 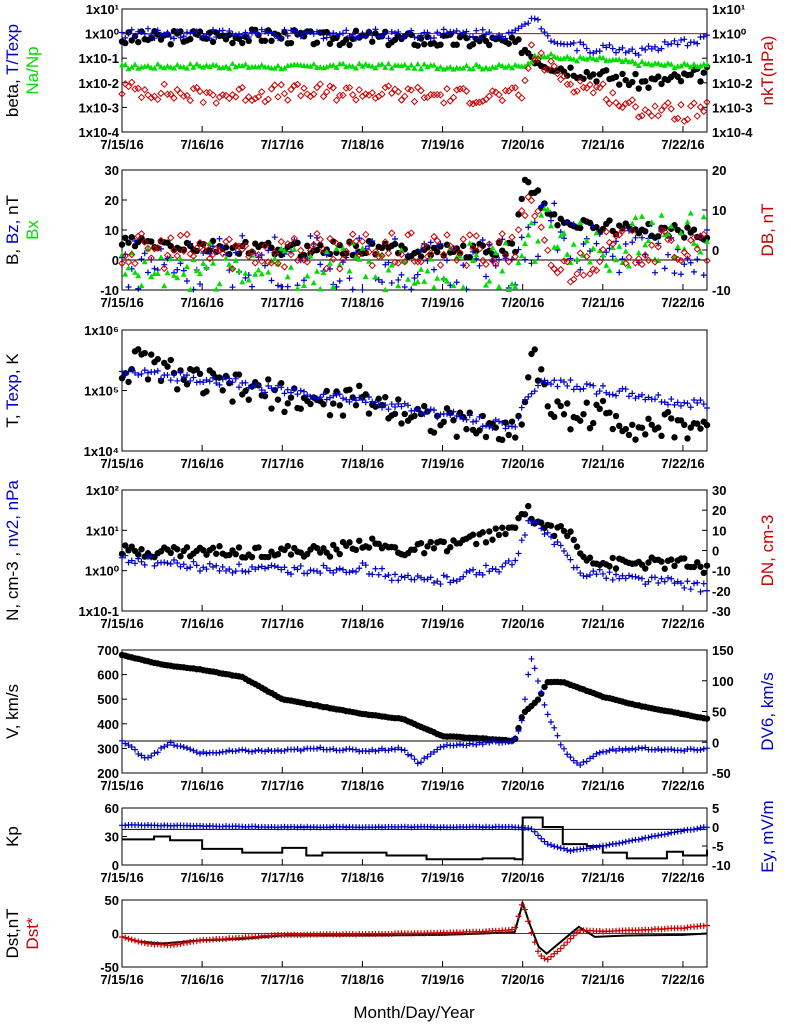 What do you see at coordinates (767, 71) in the screenshot?
I see `y2-axis-label-part: nkT(nPa)` at bounding box center [767, 71].